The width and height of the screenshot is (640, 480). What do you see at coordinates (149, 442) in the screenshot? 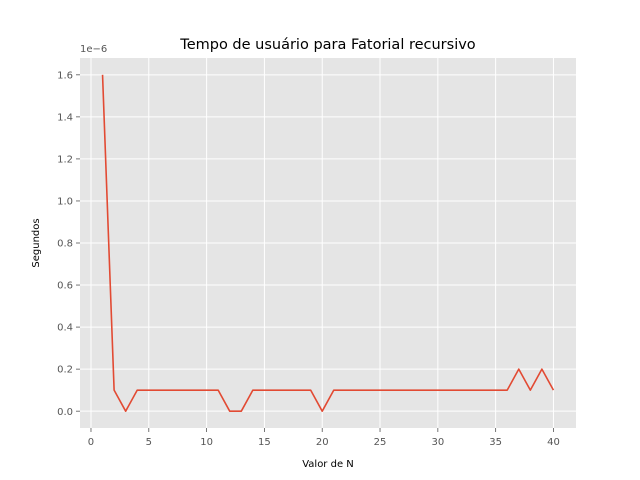
I see `x-tick-label: 5` at bounding box center [149, 442].